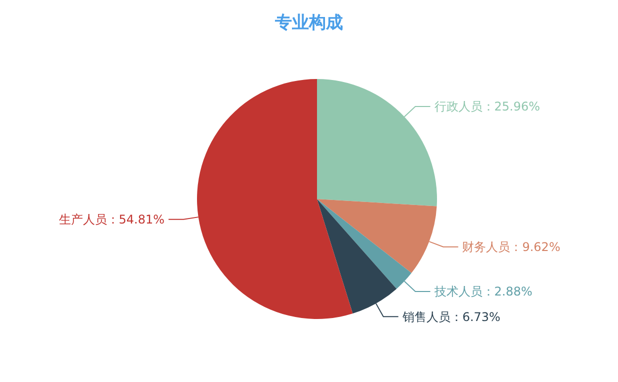  Describe the element at coordinates (450, 317) in the screenshot. I see `slice-label: 销售人员：6.73%` at that location.